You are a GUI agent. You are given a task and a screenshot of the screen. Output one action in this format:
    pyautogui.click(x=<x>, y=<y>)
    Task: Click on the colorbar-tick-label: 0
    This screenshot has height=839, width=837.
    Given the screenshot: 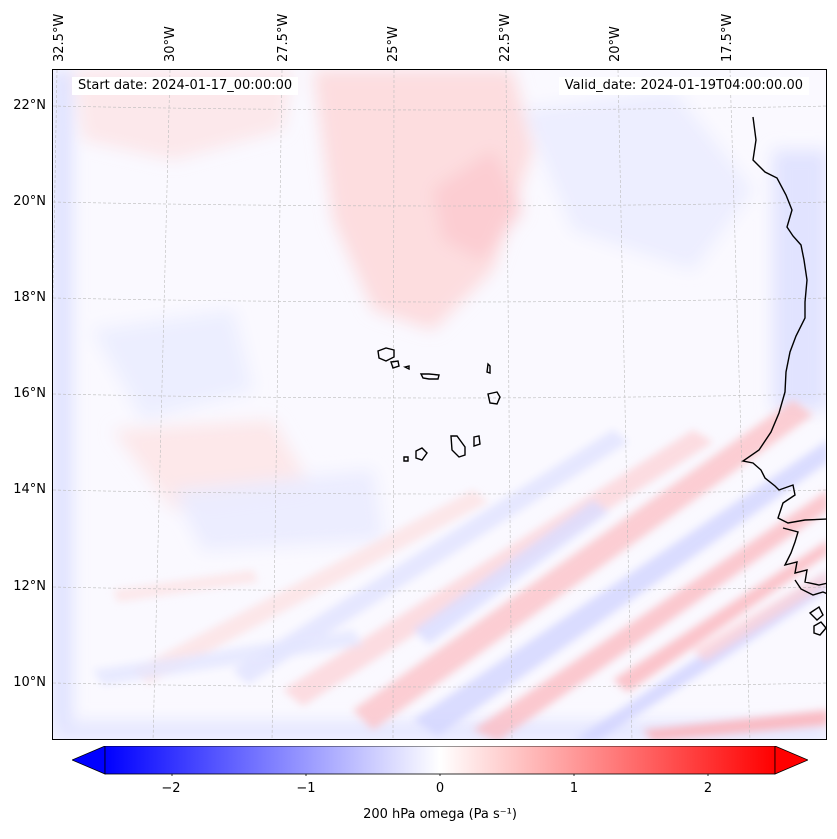 What is the action you would take?
    pyautogui.click(x=440, y=788)
    